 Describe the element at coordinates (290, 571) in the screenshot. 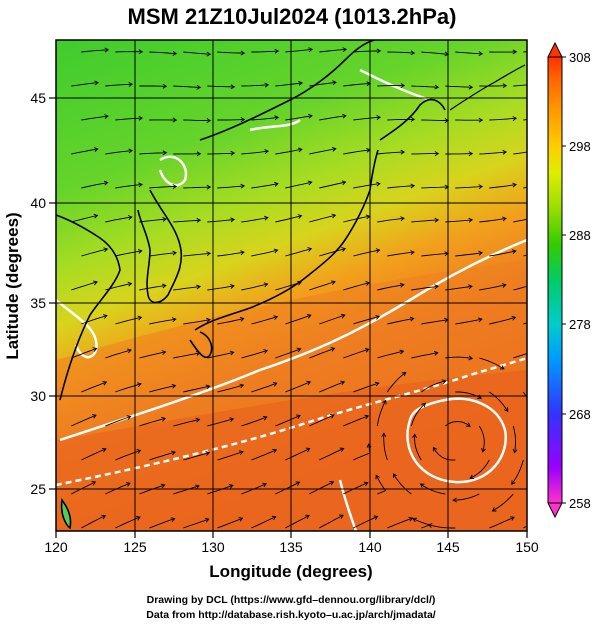

I see `x-axis-label: Longitude (degrees)` at that location.